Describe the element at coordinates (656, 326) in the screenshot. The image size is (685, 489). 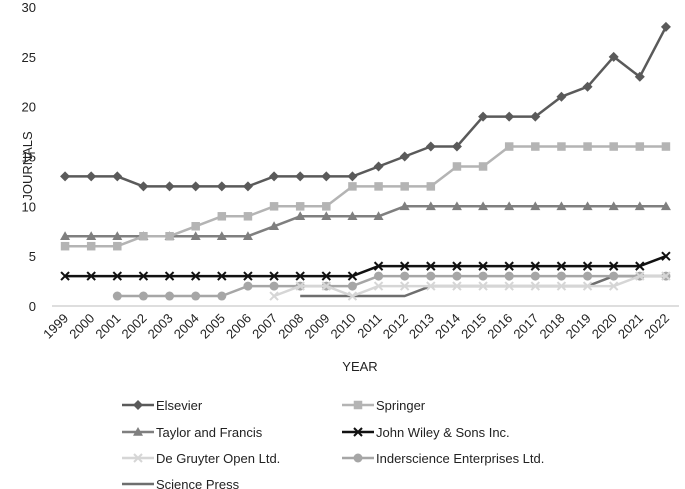
I see `x-tick-label: 2022` at that location.